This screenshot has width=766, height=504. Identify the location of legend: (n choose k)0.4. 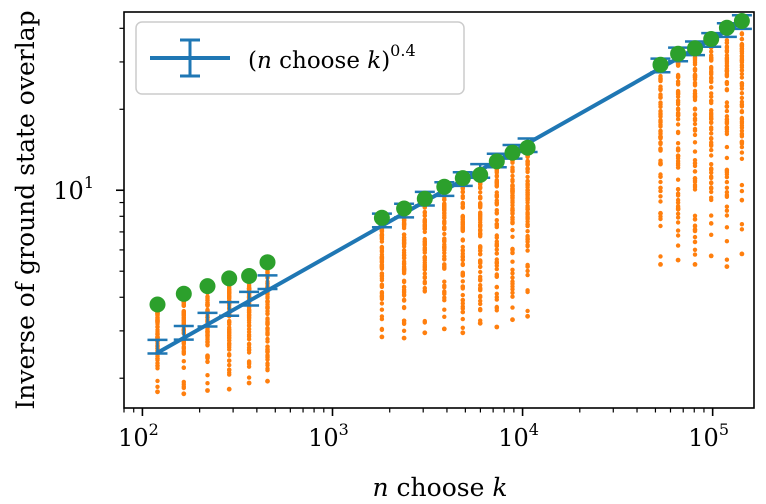
(300, 58).